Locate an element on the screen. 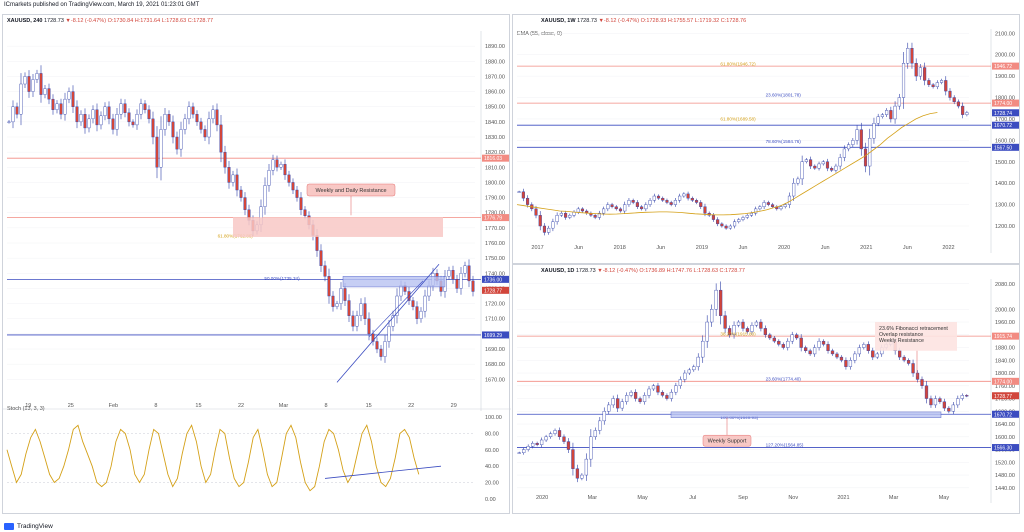 The height and width of the screenshot is (532, 1024). resistance-note: Overlap resistance is located at coordinates (901, 335).